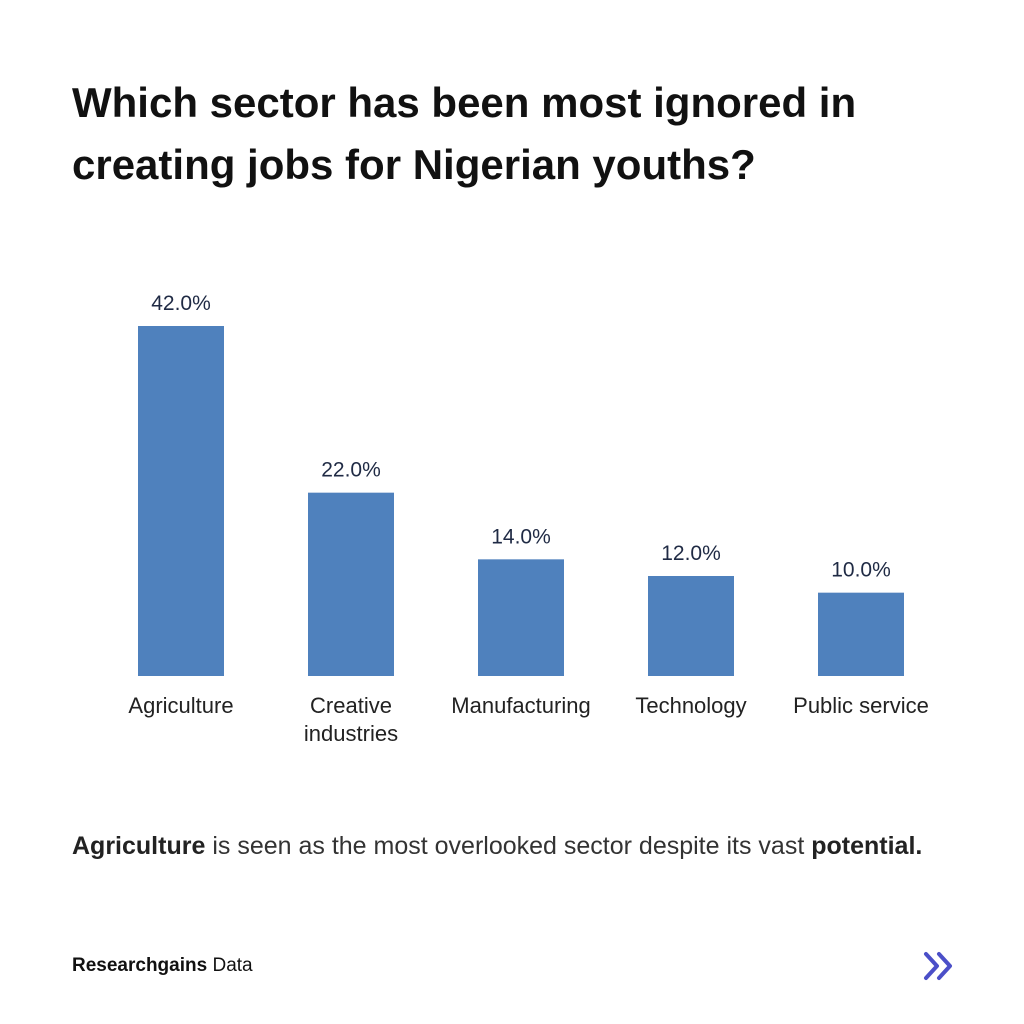 The width and height of the screenshot is (1024, 1024). I want to click on caption-bold: potential., so click(867, 846).